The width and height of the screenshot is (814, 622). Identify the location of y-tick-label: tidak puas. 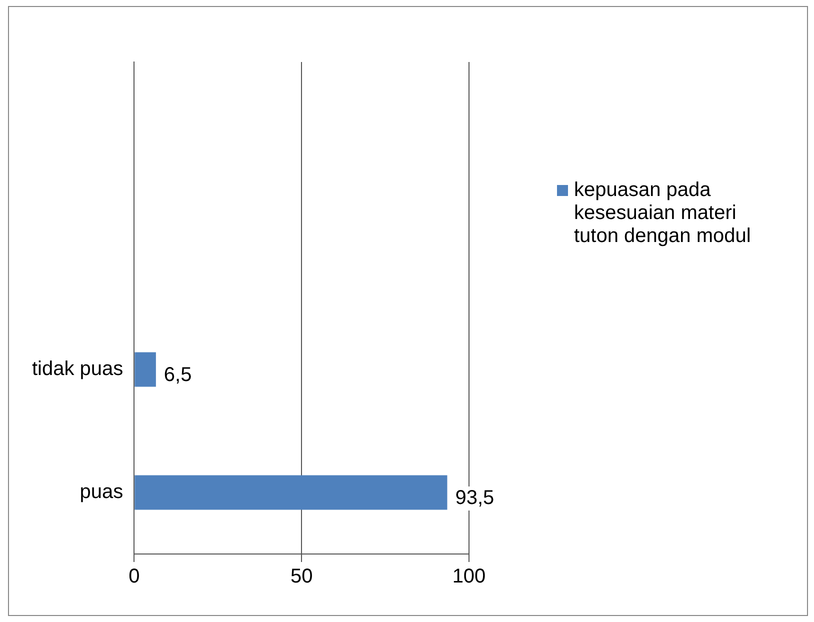
(78, 369).